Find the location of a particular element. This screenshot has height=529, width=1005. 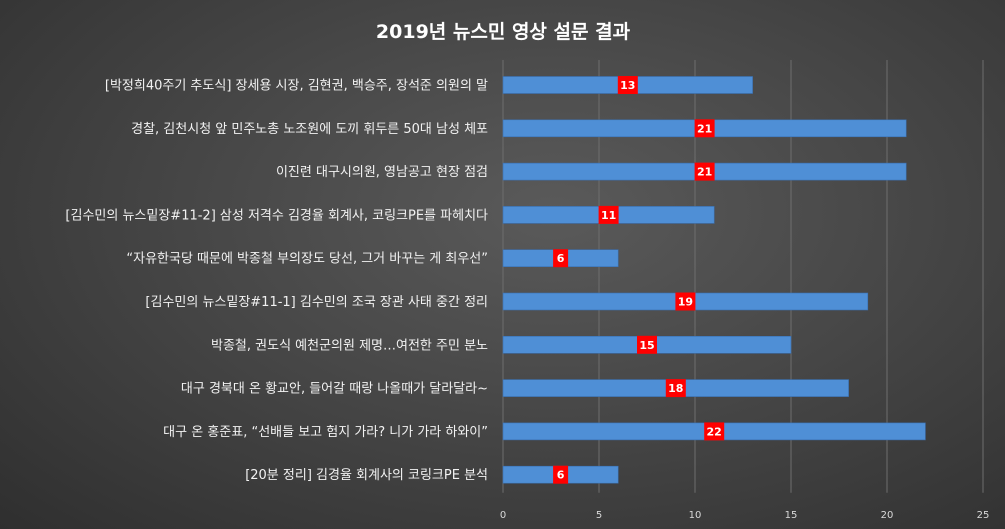

chart-title: 2019년 뉴스민 영상 설문 결과 is located at coordinates (503, 32).